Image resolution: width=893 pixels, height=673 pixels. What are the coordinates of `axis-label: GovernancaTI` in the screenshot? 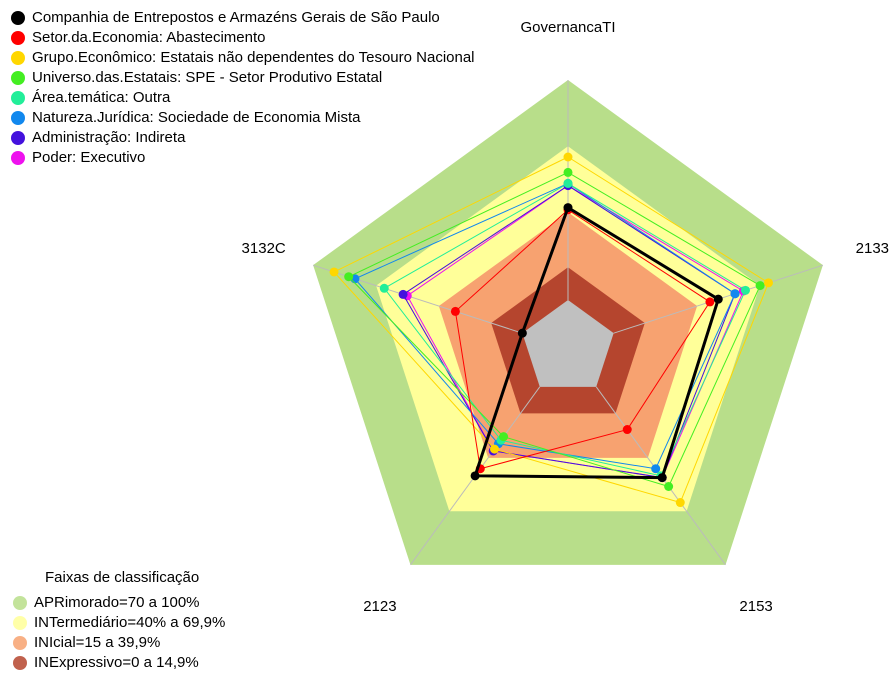 It's located at (567, 27).